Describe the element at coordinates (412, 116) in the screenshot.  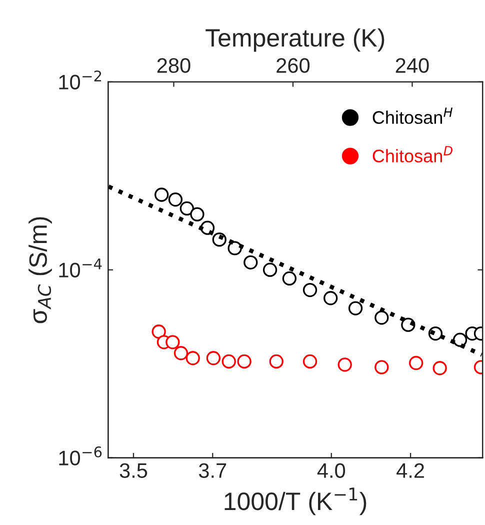
I see `legend-label: Chitosan$^{H}$` at that location.